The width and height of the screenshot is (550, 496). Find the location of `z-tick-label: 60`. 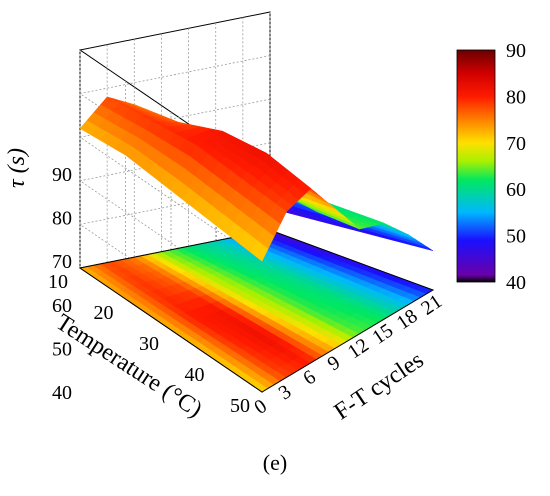

z-tick-label: 60 is located at coordinates (62, 306).